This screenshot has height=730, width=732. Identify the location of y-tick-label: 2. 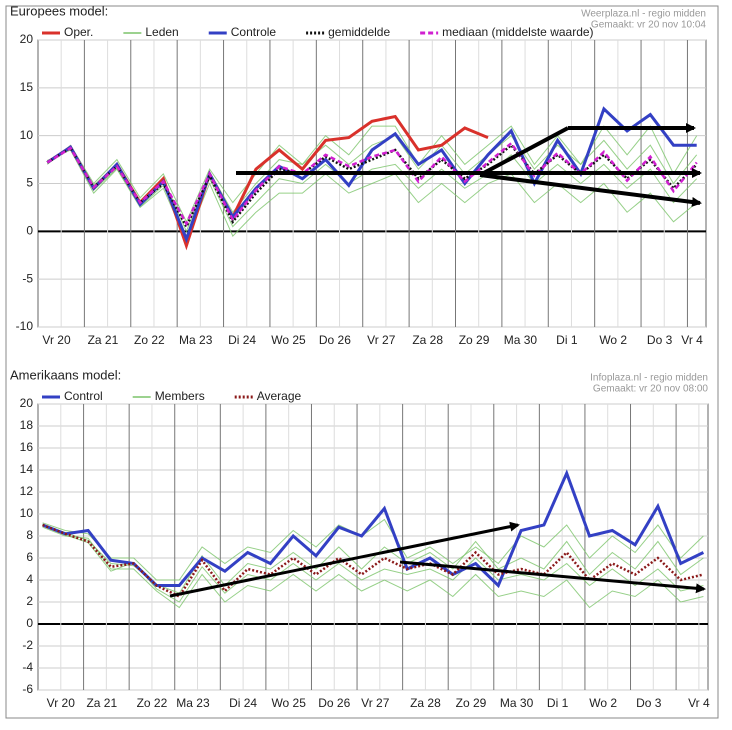
(29, 601).